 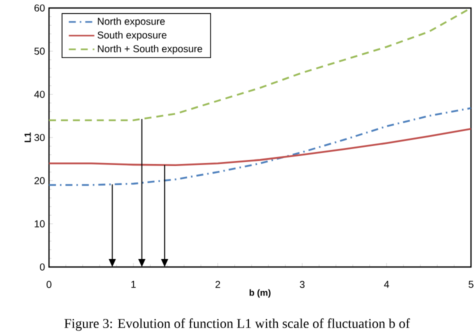 I want to click on y-tick-label: 50, so click(x=39, y=51).